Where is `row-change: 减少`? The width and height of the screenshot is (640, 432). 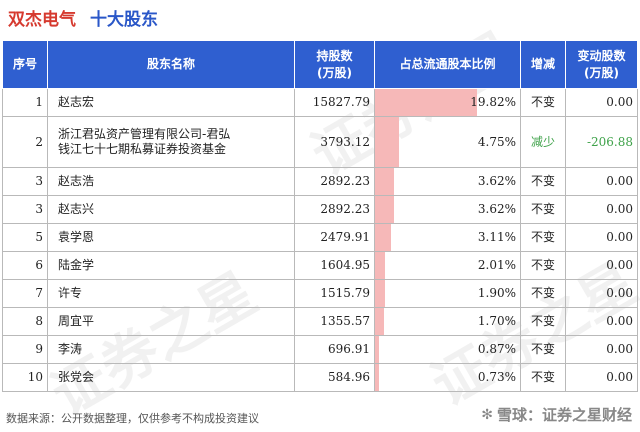
row-change: 减少 is located at coordinates (543, 142).